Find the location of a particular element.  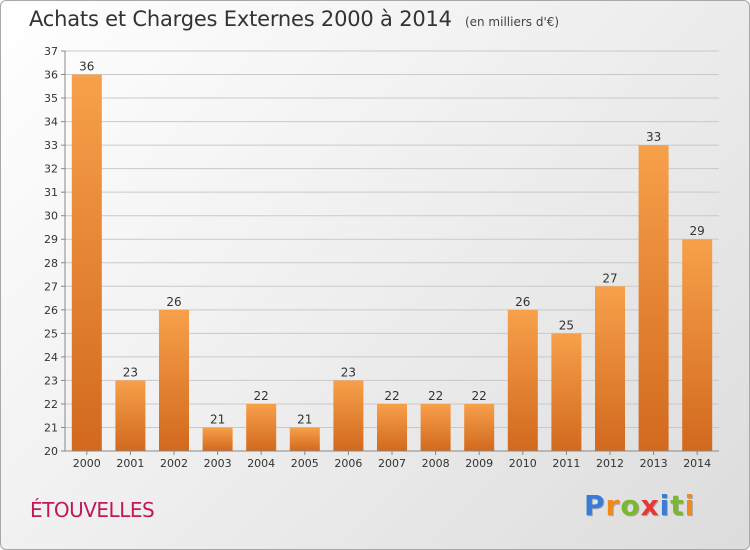

proxiti-logo: Proxiti is located at coordinates (639, 505).